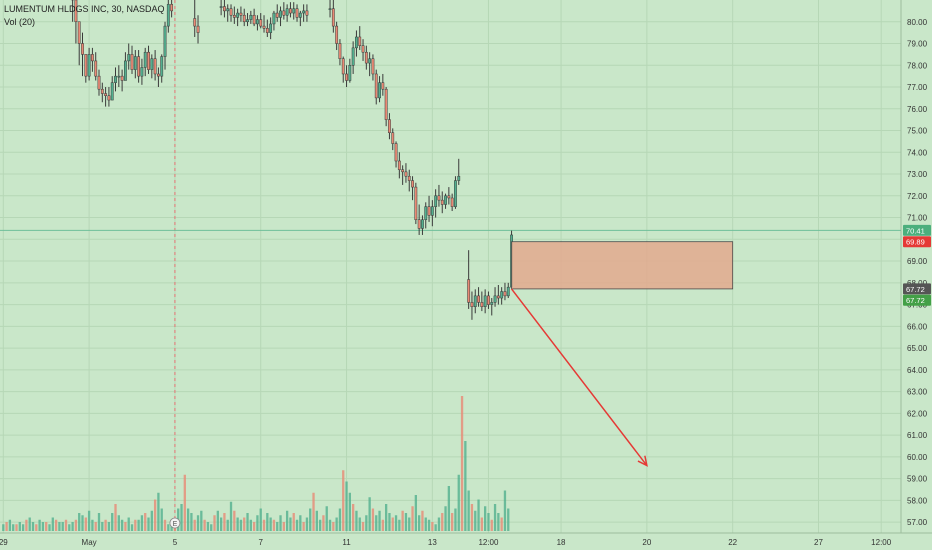  I want to click on y-tick-label: 66.00, so click(917, 326).